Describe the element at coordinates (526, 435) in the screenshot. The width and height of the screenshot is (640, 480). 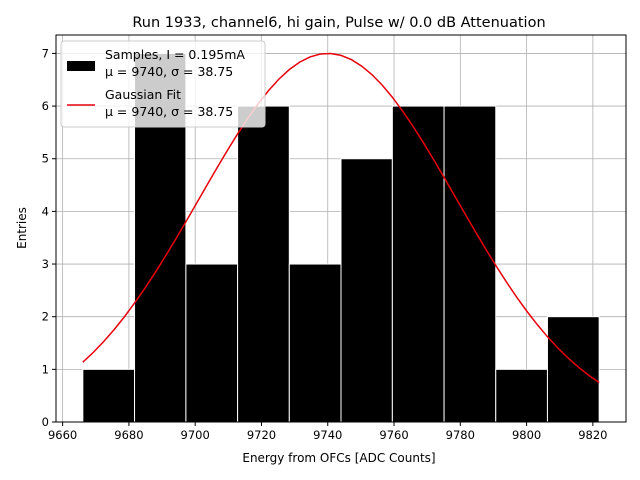
I see `x-tick-label-7: 9800` at that location.